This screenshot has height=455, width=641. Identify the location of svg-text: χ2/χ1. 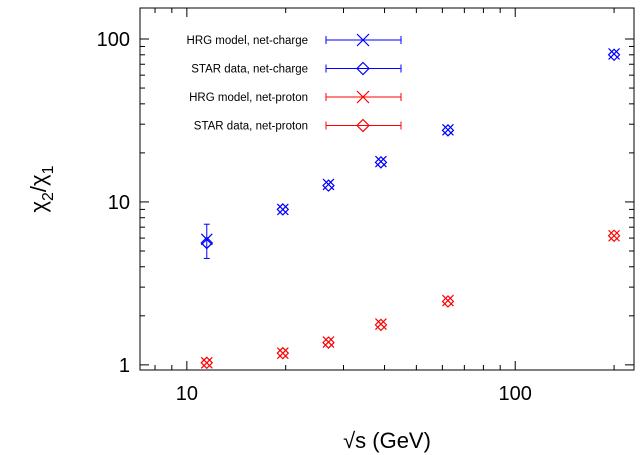
(41, 188).